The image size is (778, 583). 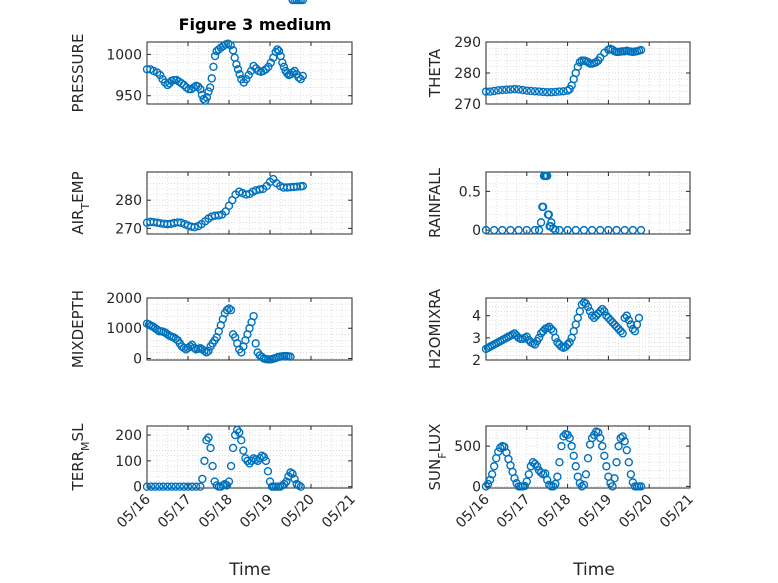 I want to click on h2omixra-ytick-label: 4, so click(x=476, y=317).